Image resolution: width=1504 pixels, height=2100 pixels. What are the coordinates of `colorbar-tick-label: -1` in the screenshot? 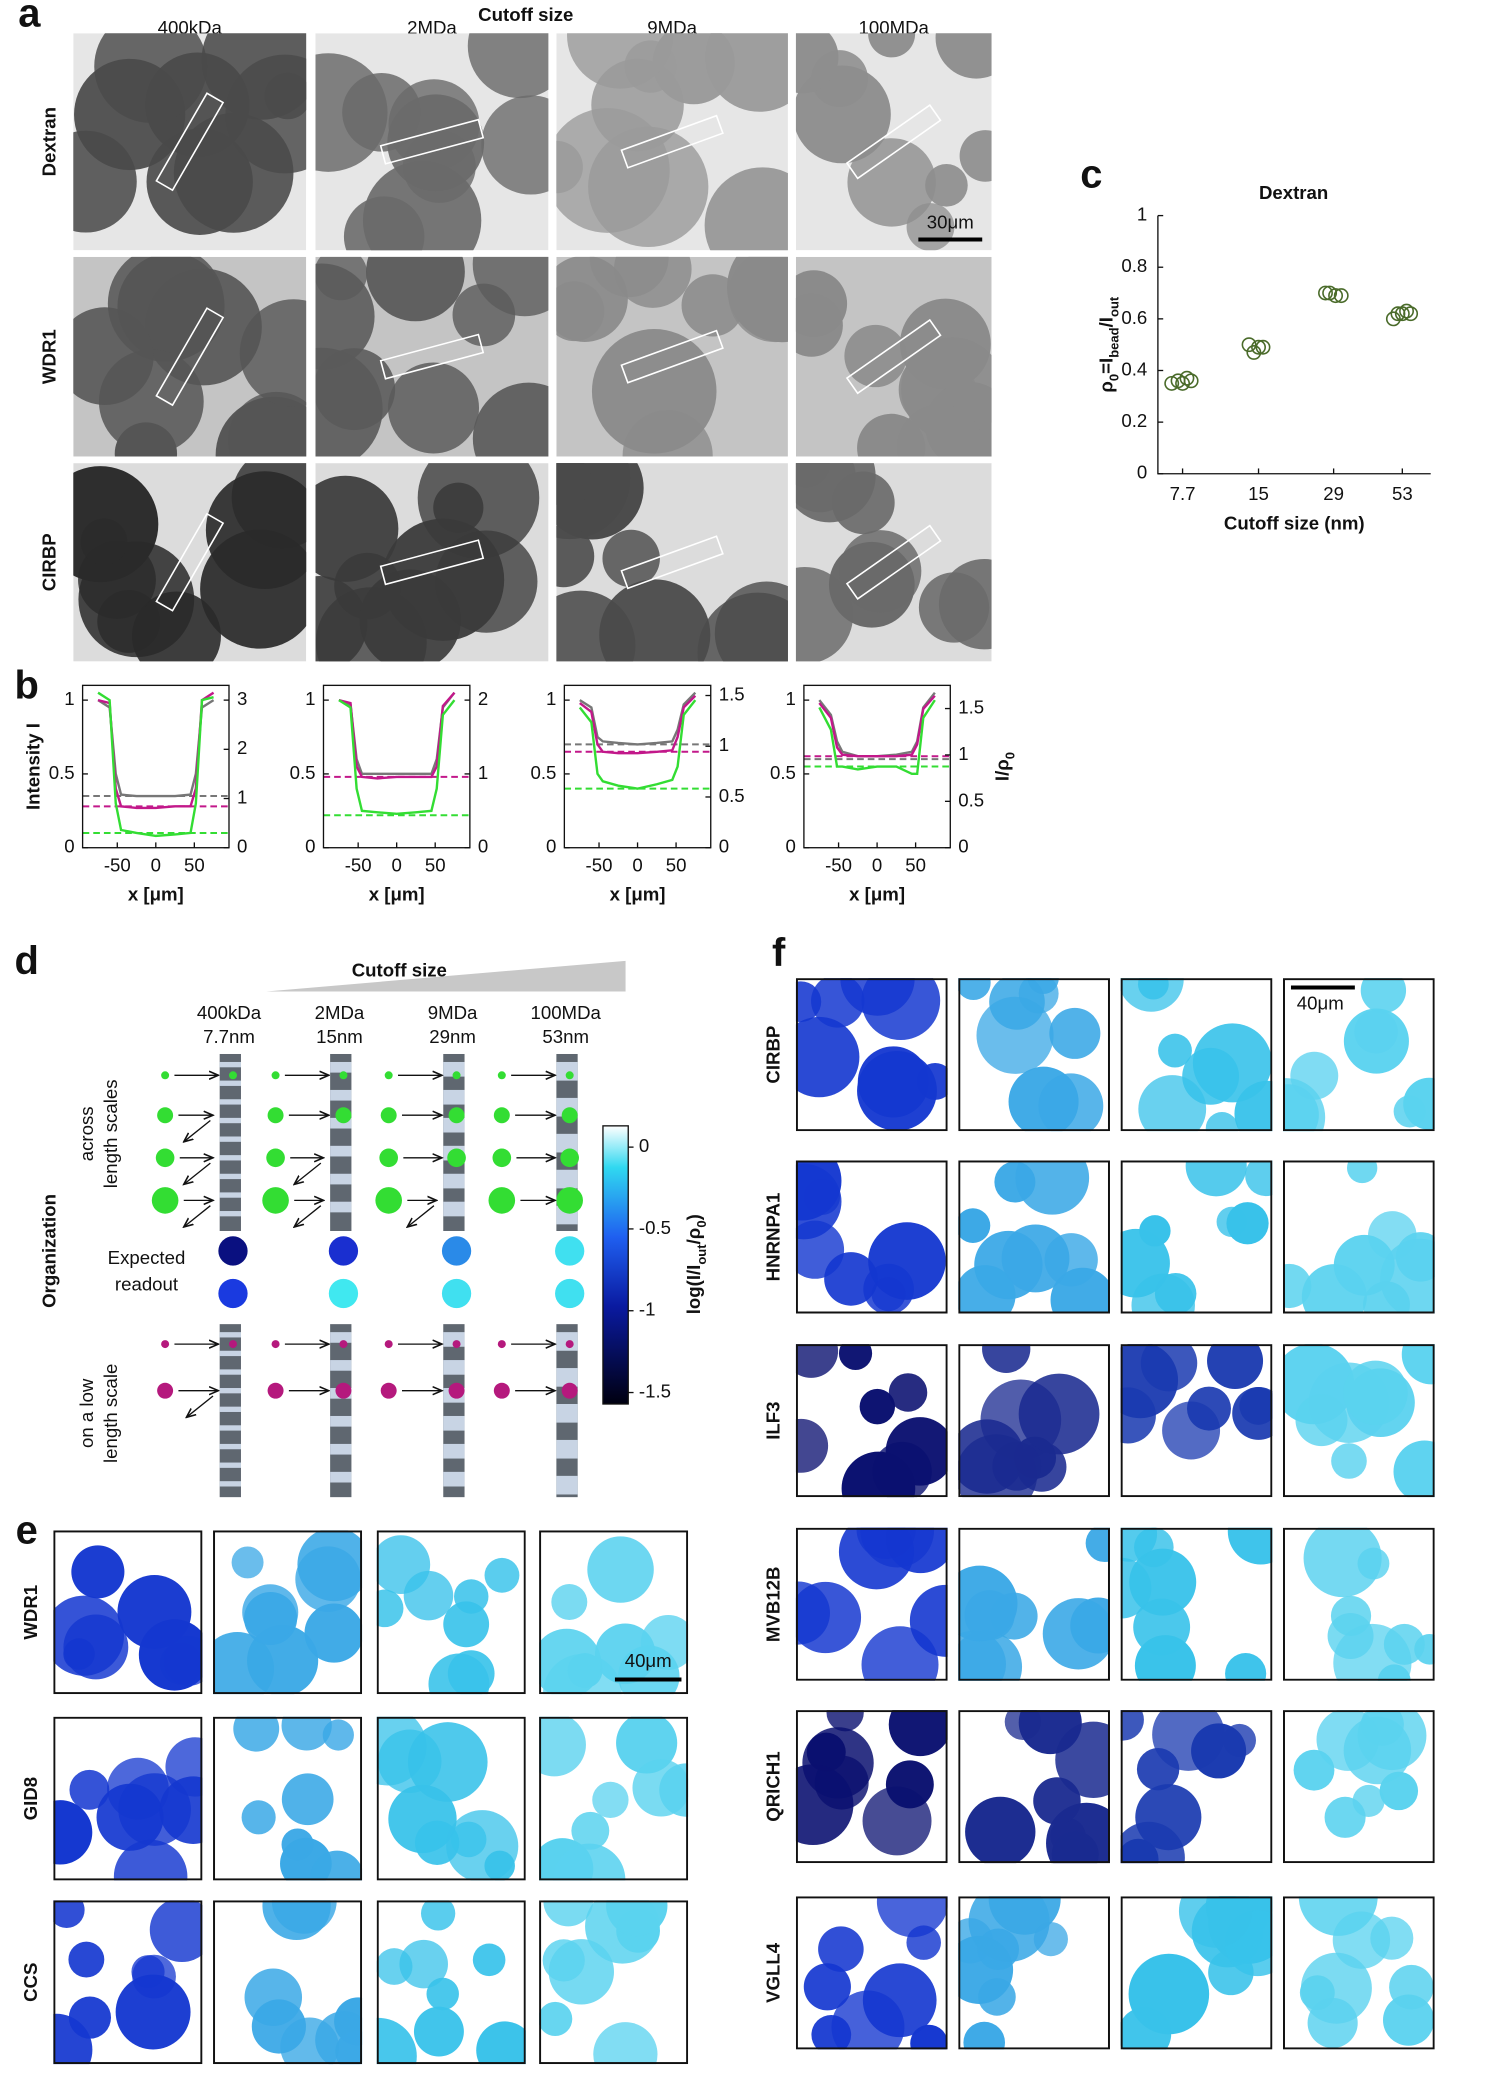 It's located at (647, 1309).